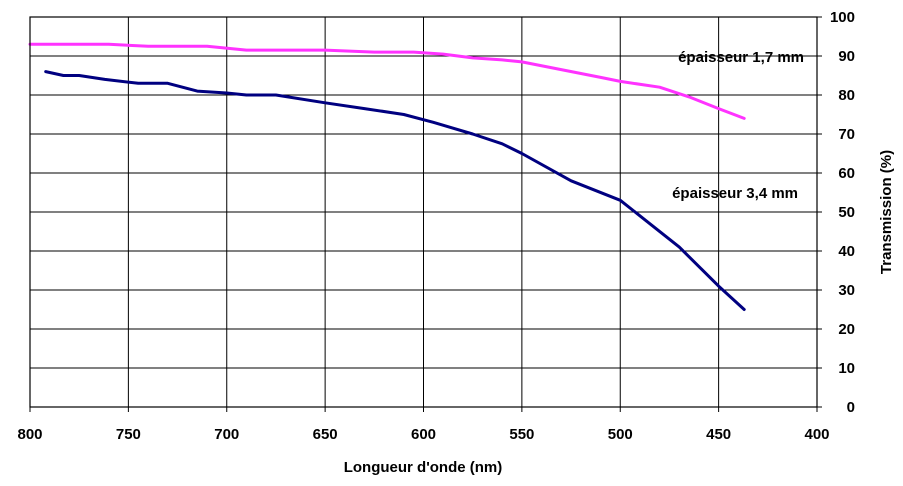 The height and width of the screenshot is (486, 903). I want to click on y-tick-label-40: 40, so click(846, 251).